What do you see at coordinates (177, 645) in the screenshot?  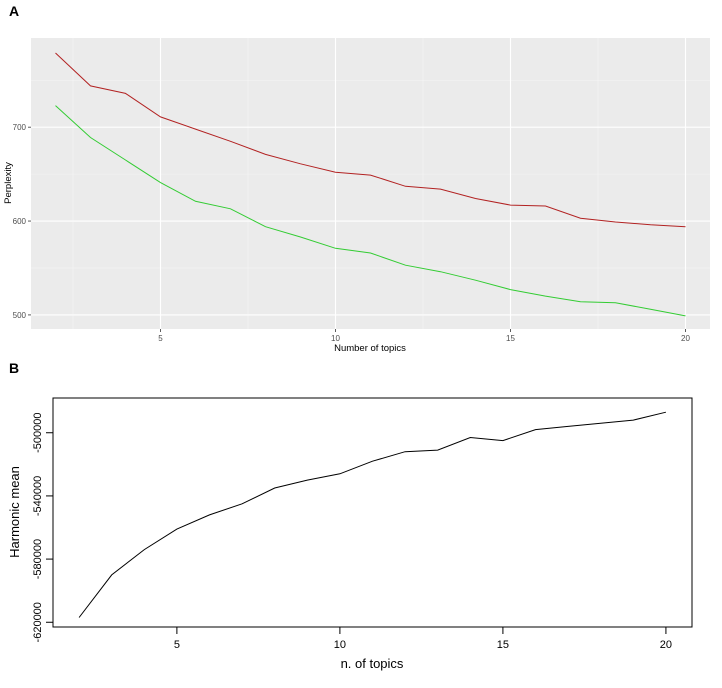 I see `panel-b-x-tick-label: 5` at bounding box center [177, 645].